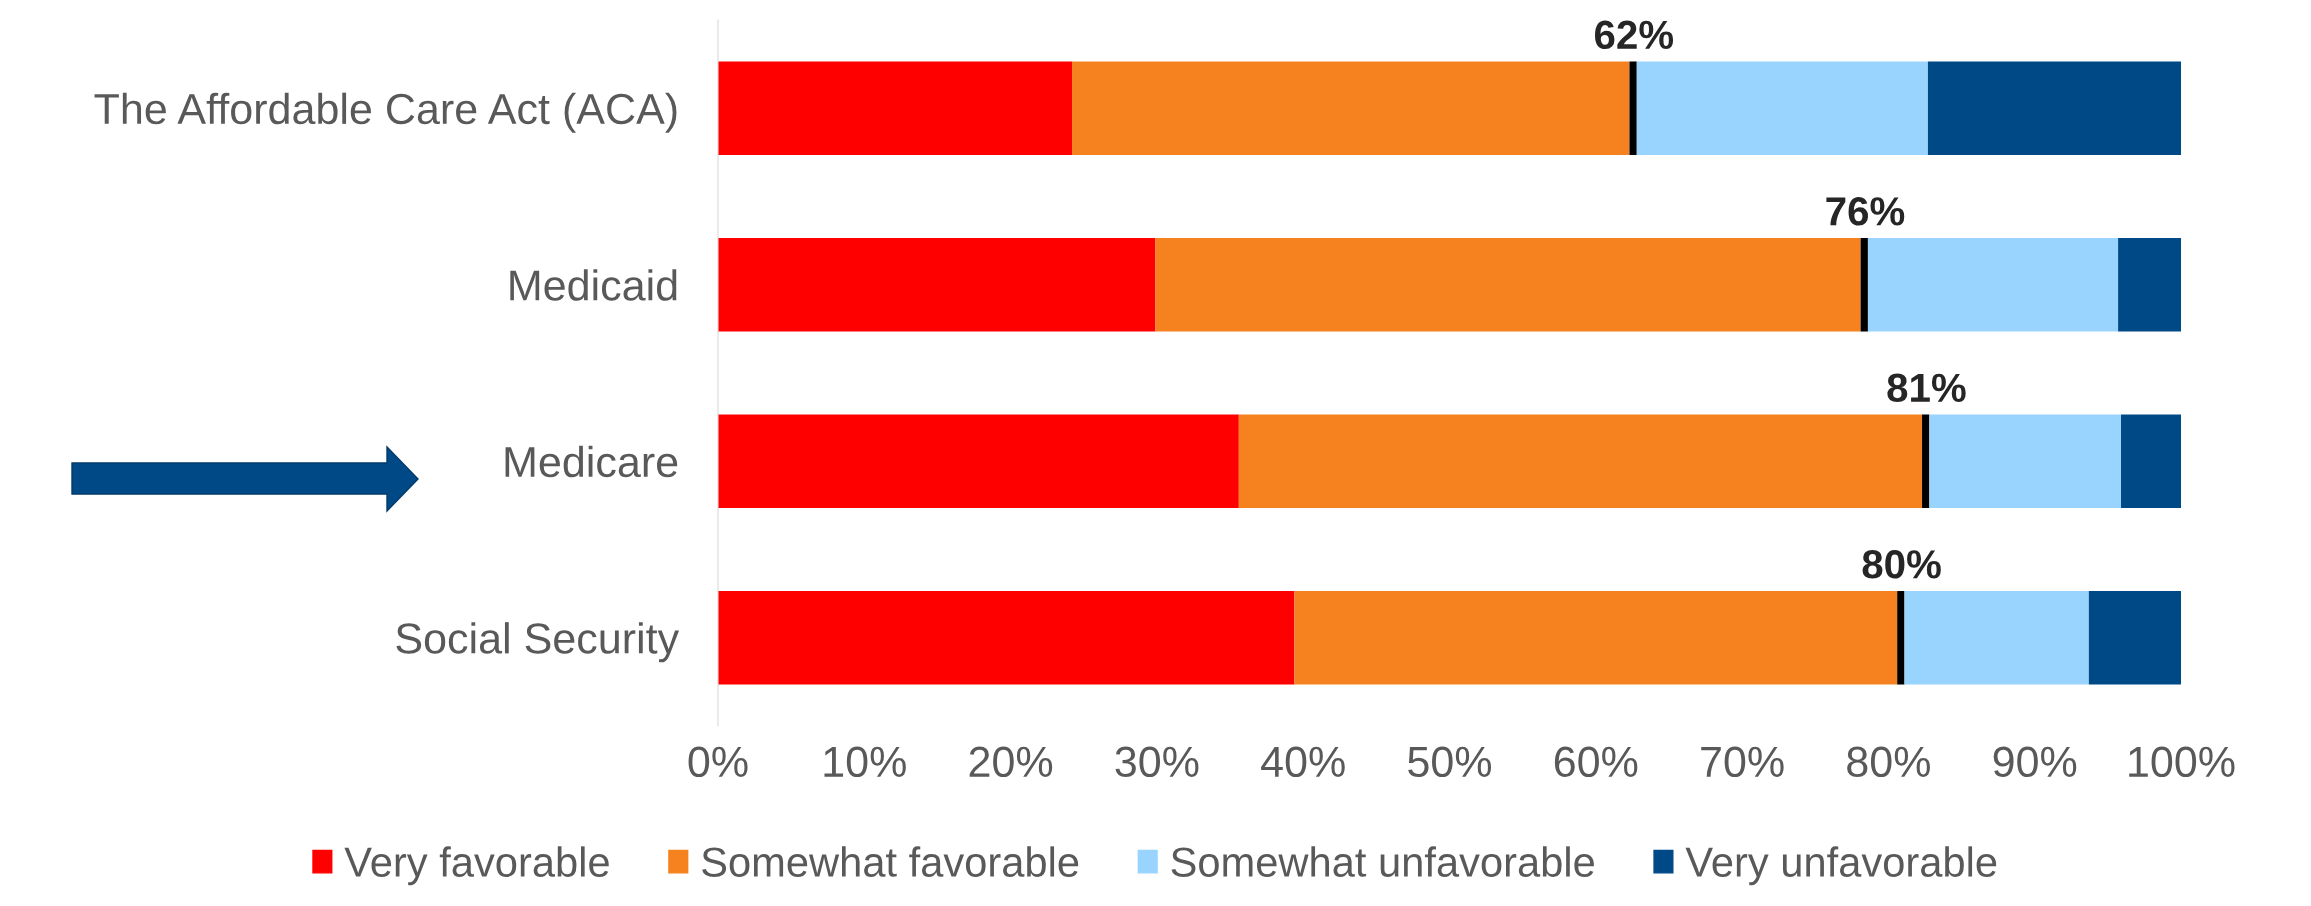  What do you see at coordinates (1011, 762) in the screenshot?
I see `x-tick-label: 20%` at bounding box center [1011, 762].